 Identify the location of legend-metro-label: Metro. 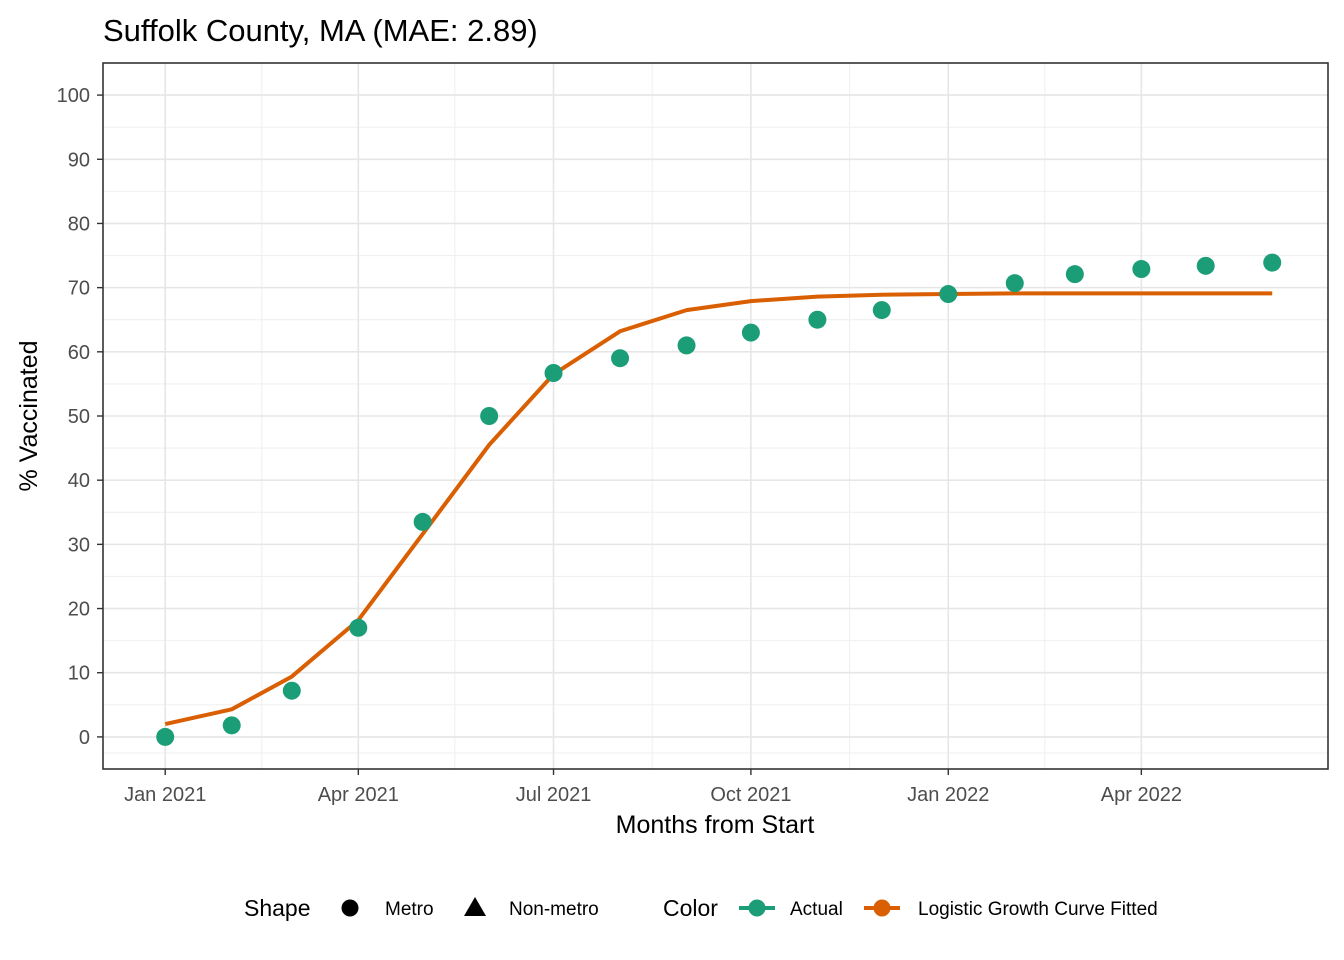
(409, 909).